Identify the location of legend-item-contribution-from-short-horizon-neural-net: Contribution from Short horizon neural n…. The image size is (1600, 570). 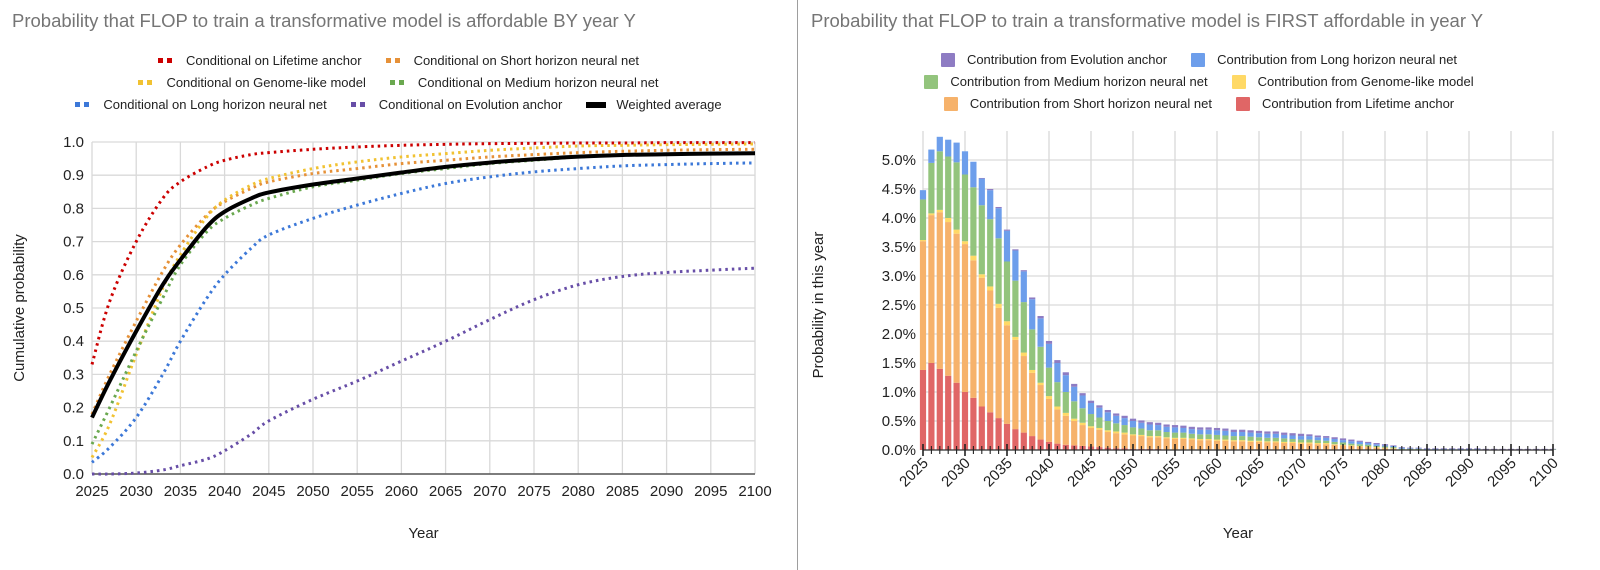
(1077, 103).